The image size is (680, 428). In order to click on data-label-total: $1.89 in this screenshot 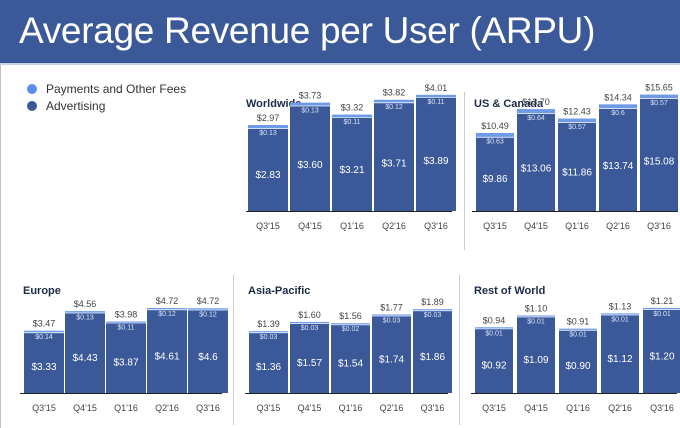, I will do `click(432, 302)`.